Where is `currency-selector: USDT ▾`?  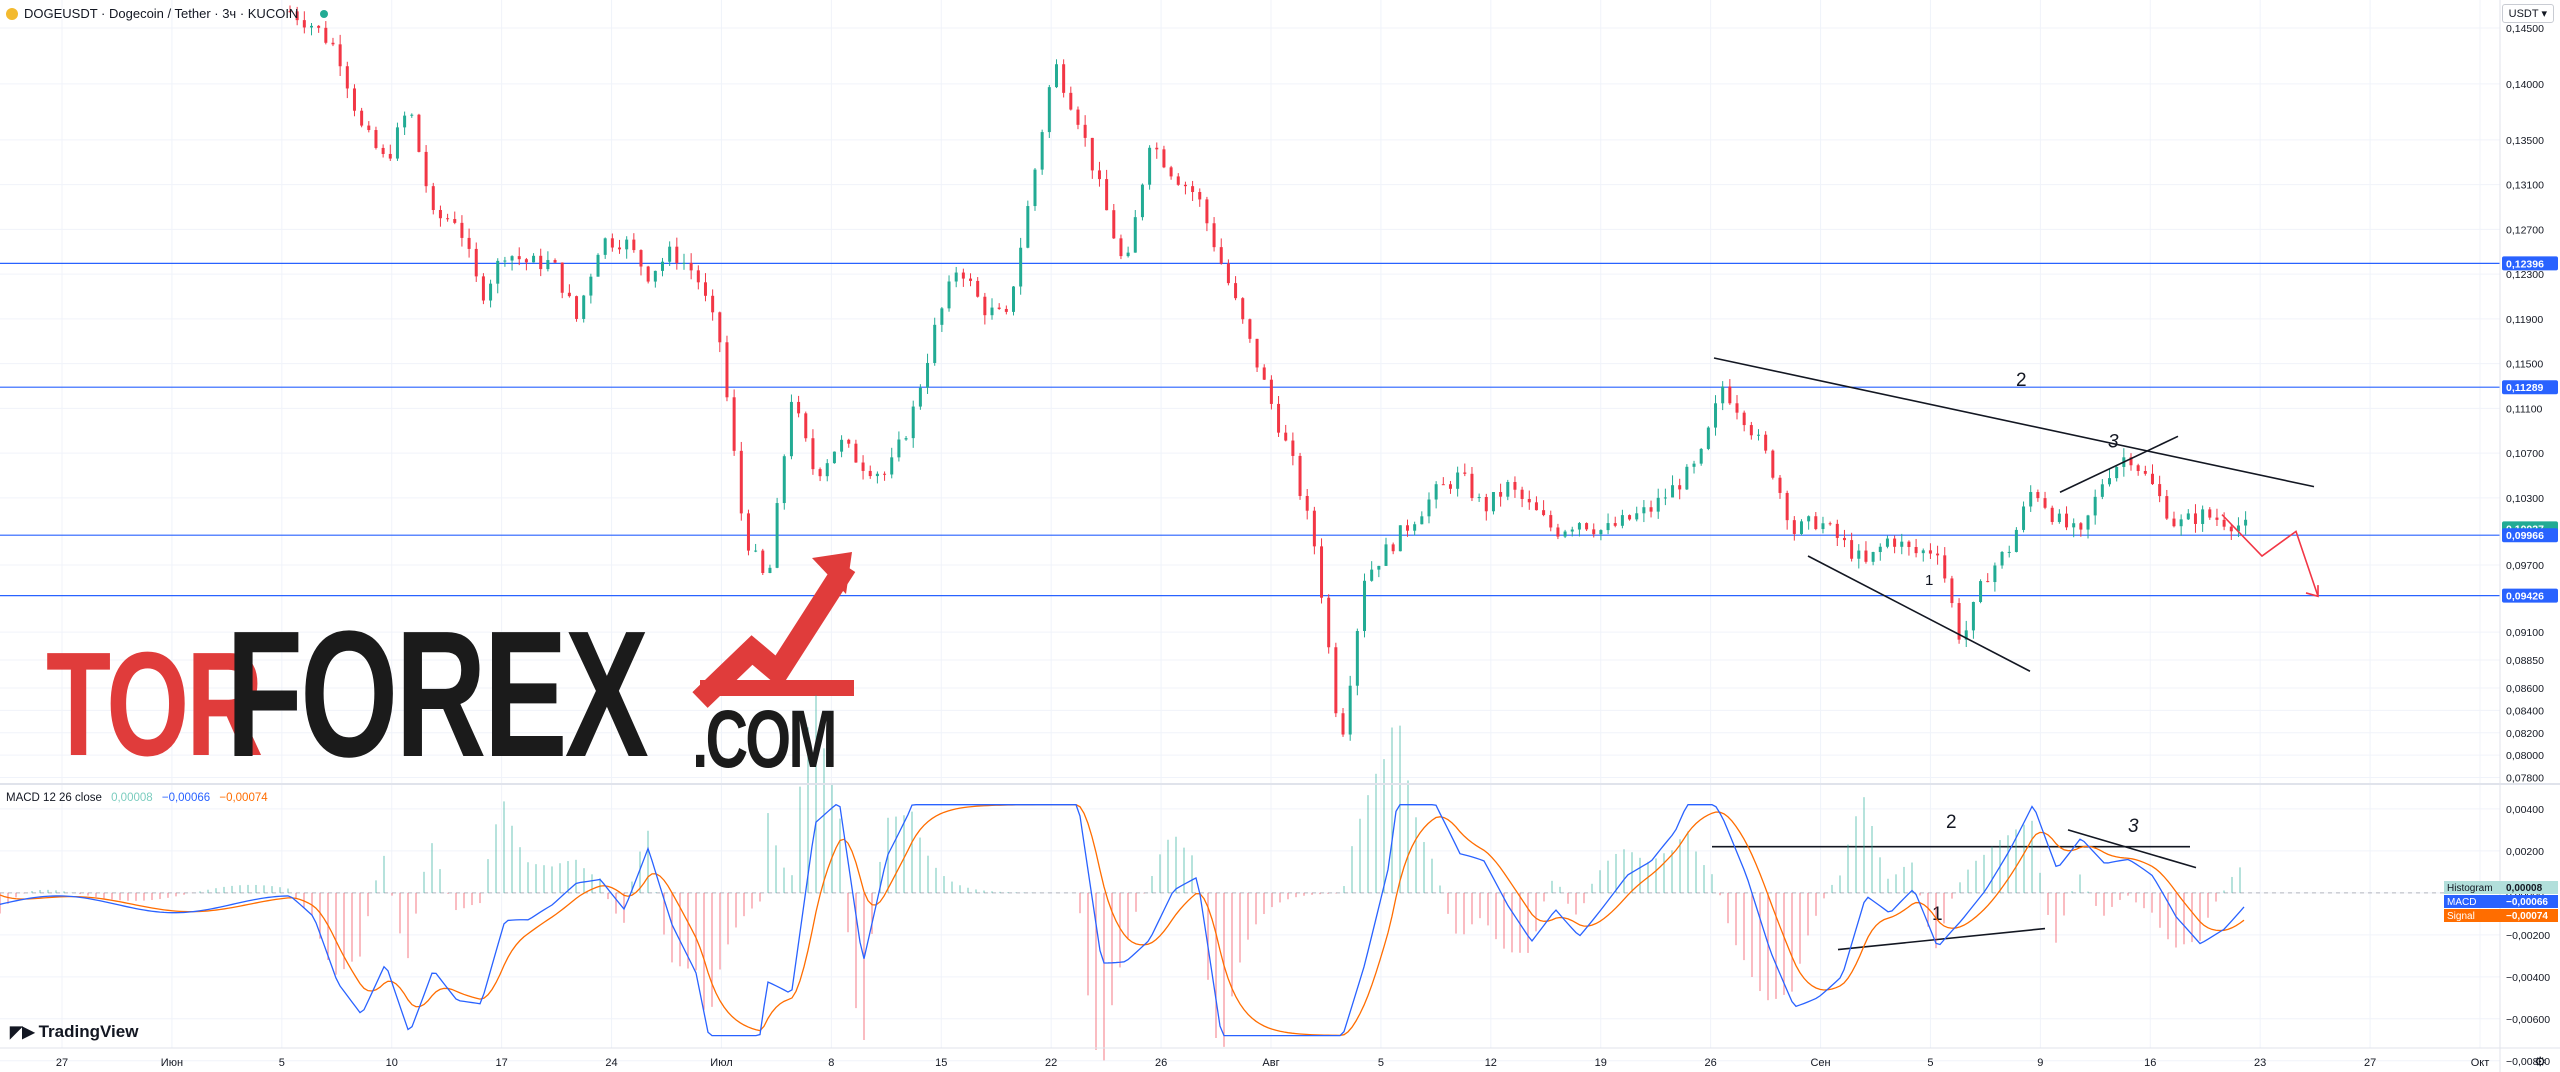 currency-selector: USDT ▾ is located at coordinates (2527, 13).